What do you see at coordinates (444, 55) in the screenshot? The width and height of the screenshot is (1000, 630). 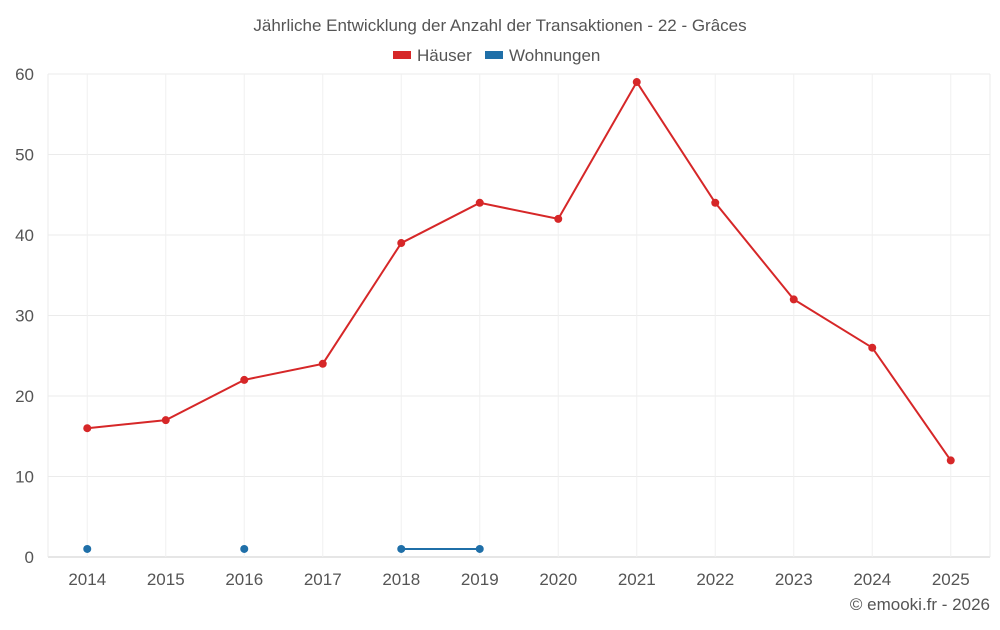 I see `legend-item: Häuser` at bounding box center [444, 55].